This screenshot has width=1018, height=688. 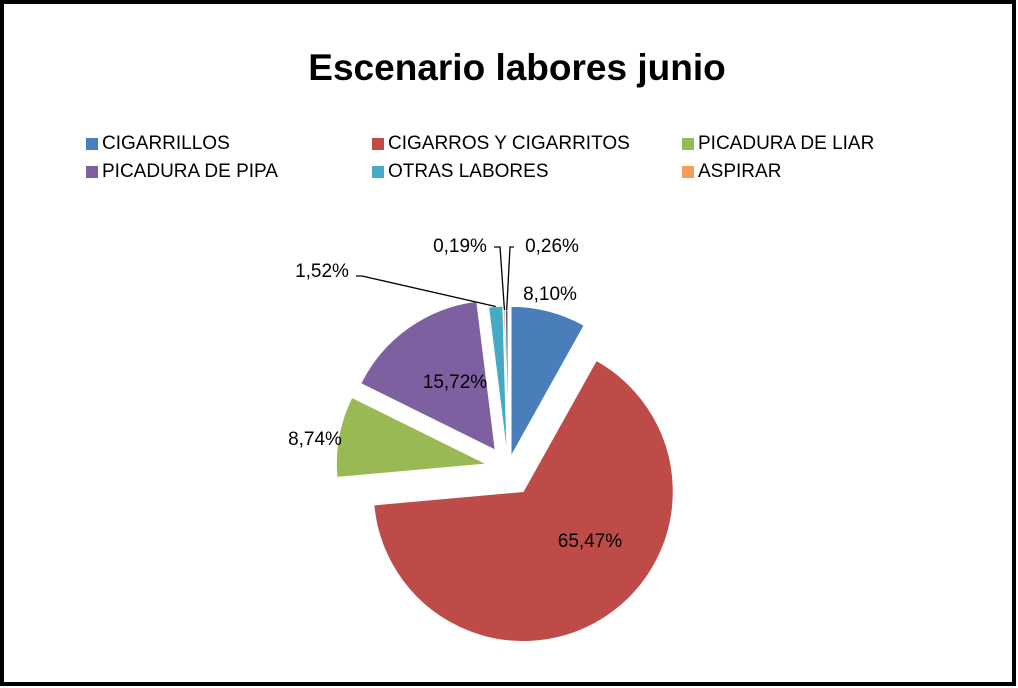 I want to click on data-label: 0,26%, so click(x=552, y=246).